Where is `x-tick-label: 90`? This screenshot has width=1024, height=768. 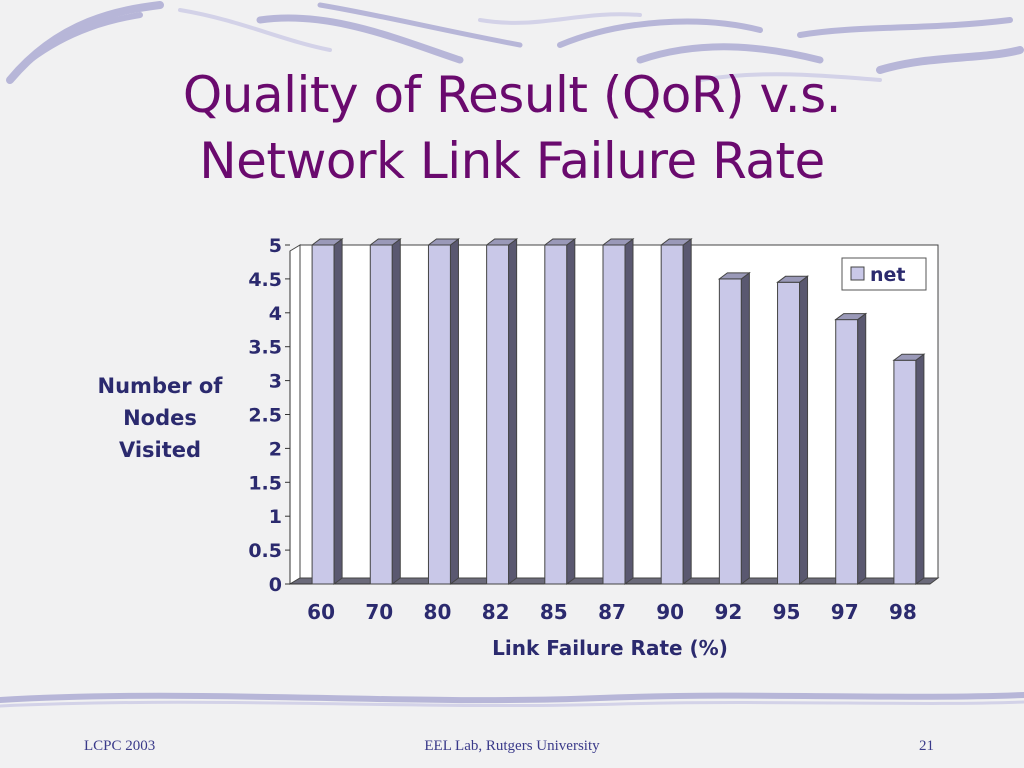 x-tick-label: 90 is located at coordinates (670, 612).